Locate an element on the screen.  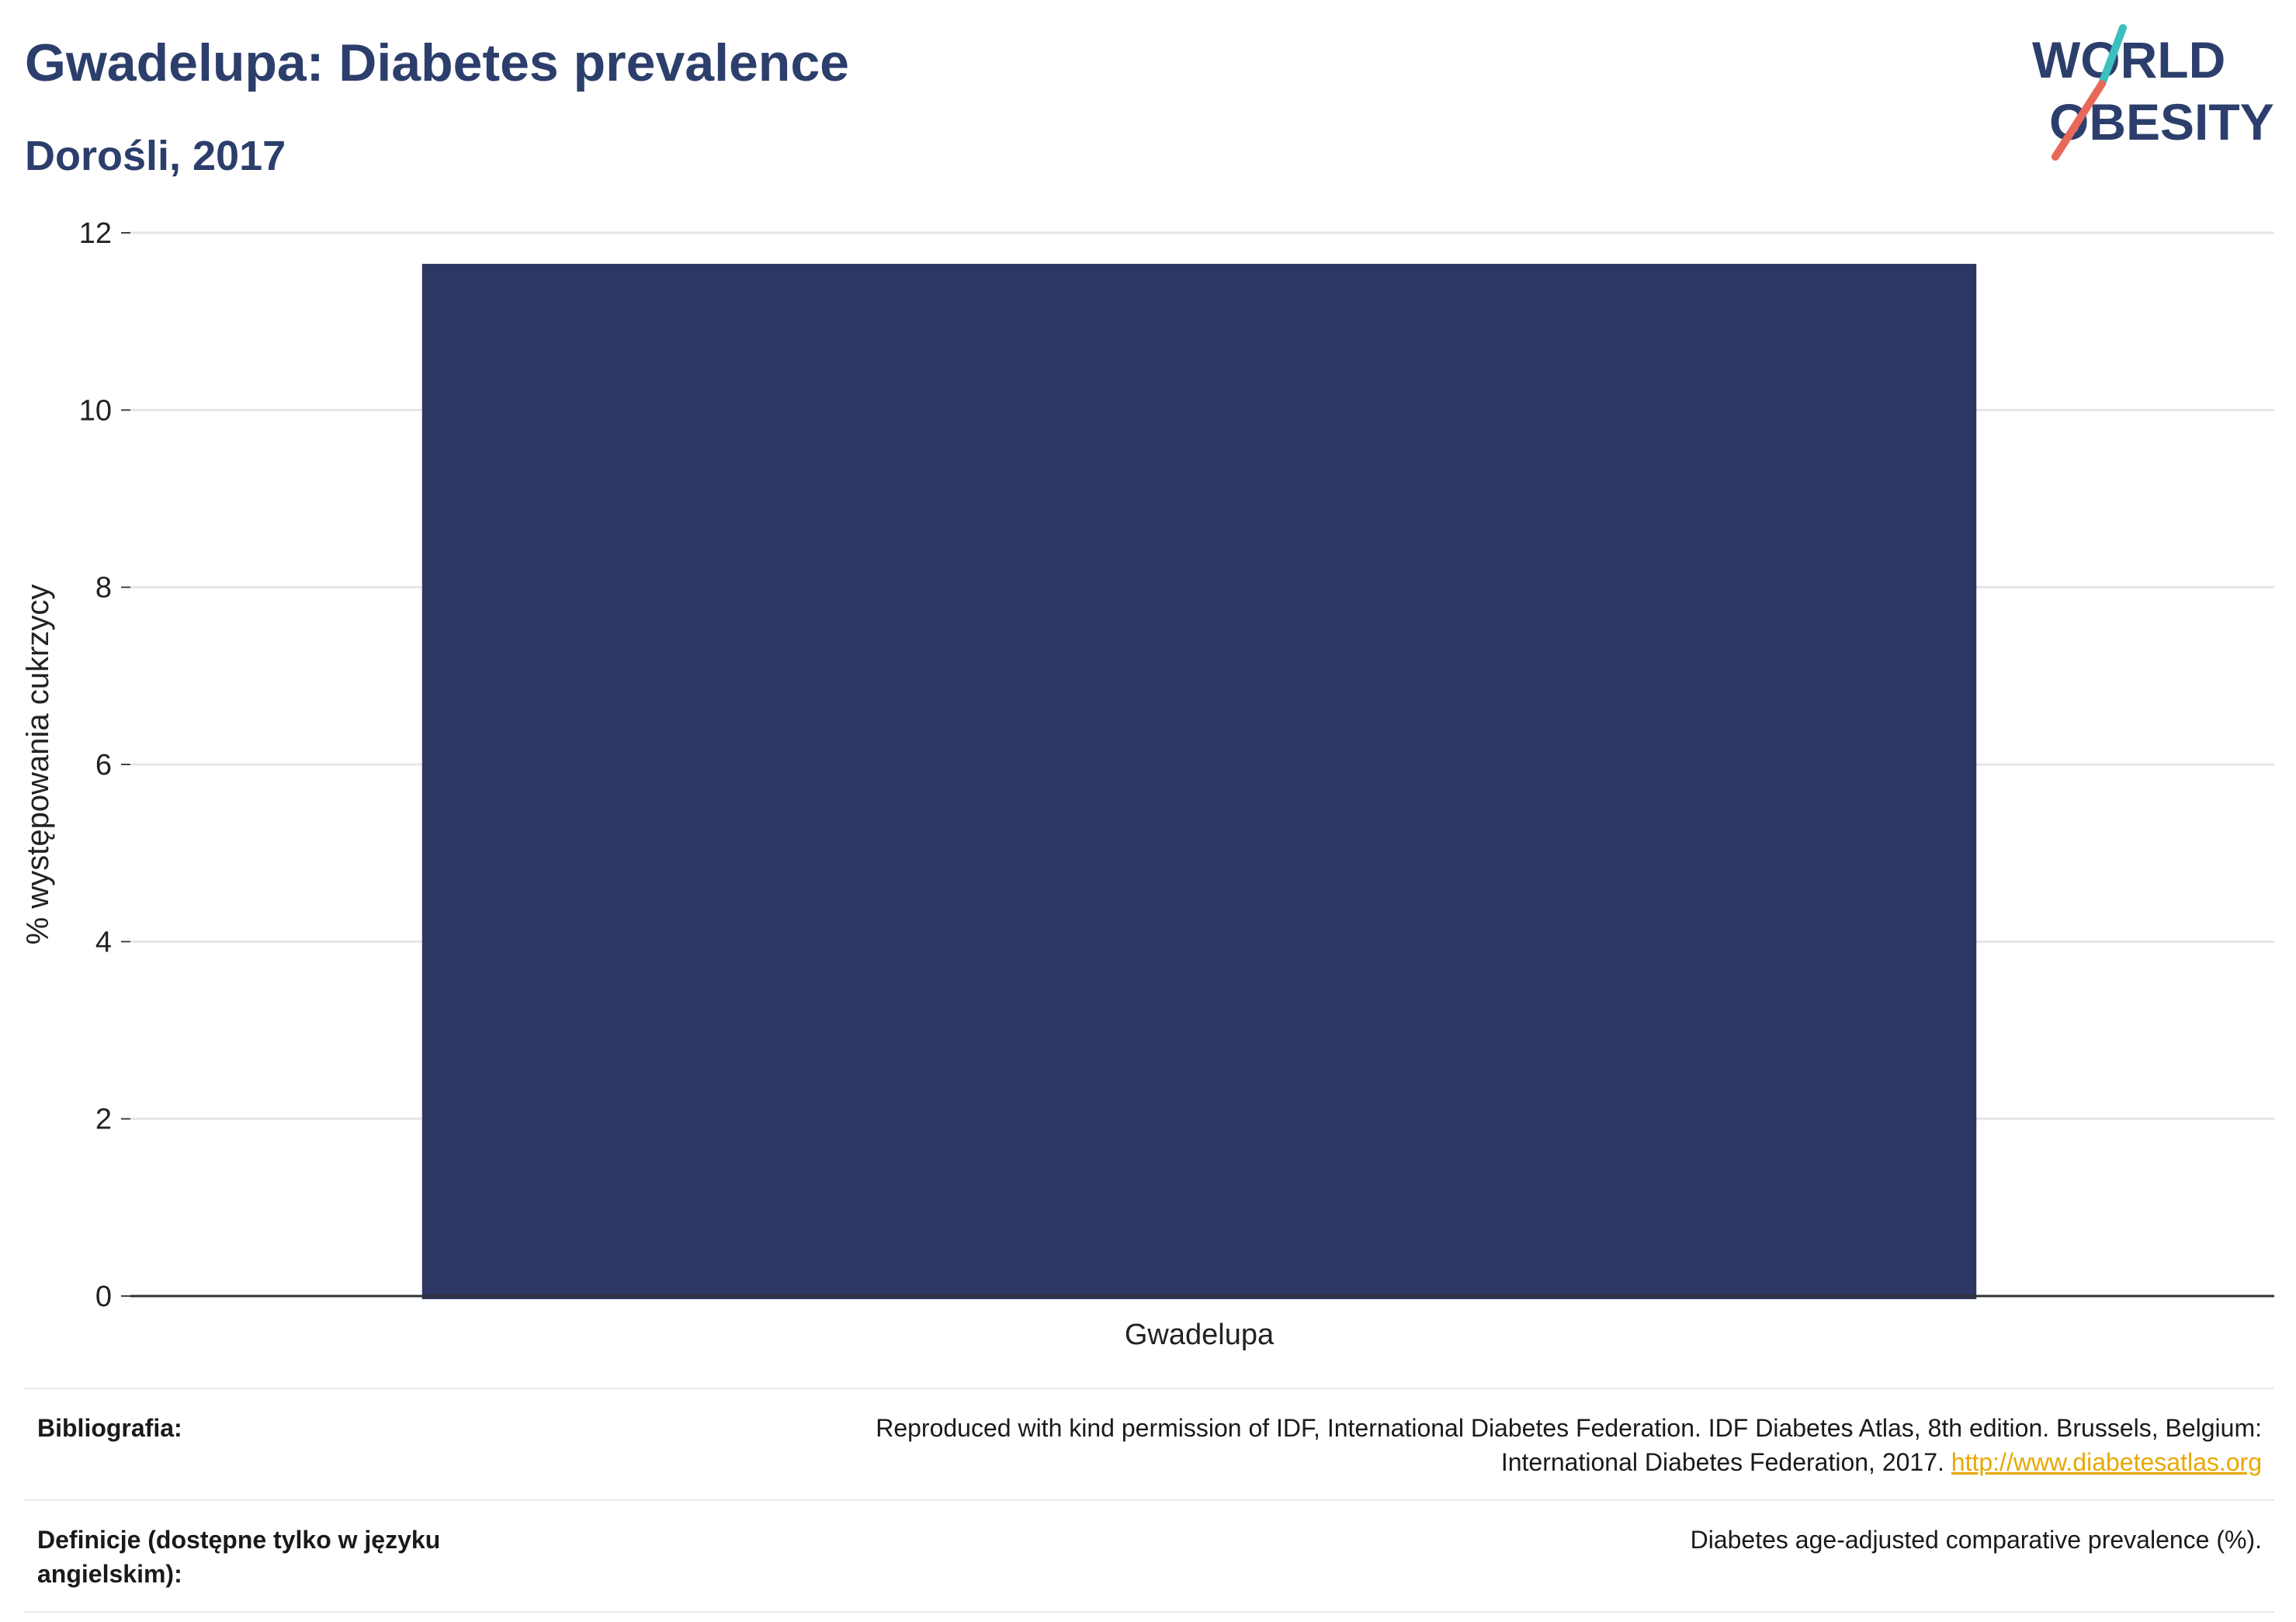
x-tick-label: Gwadelupa is located at coordinates (1200, 1334).